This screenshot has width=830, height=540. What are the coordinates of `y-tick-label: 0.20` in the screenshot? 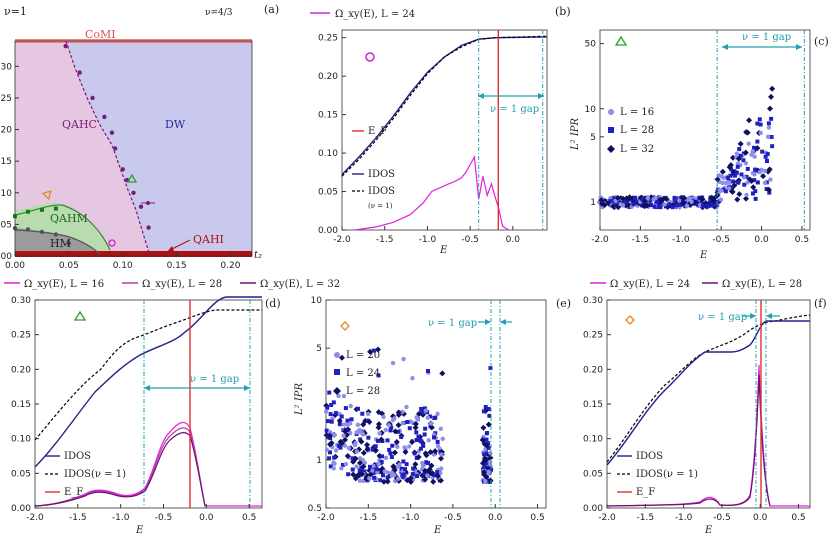 It's located at (6, 131).